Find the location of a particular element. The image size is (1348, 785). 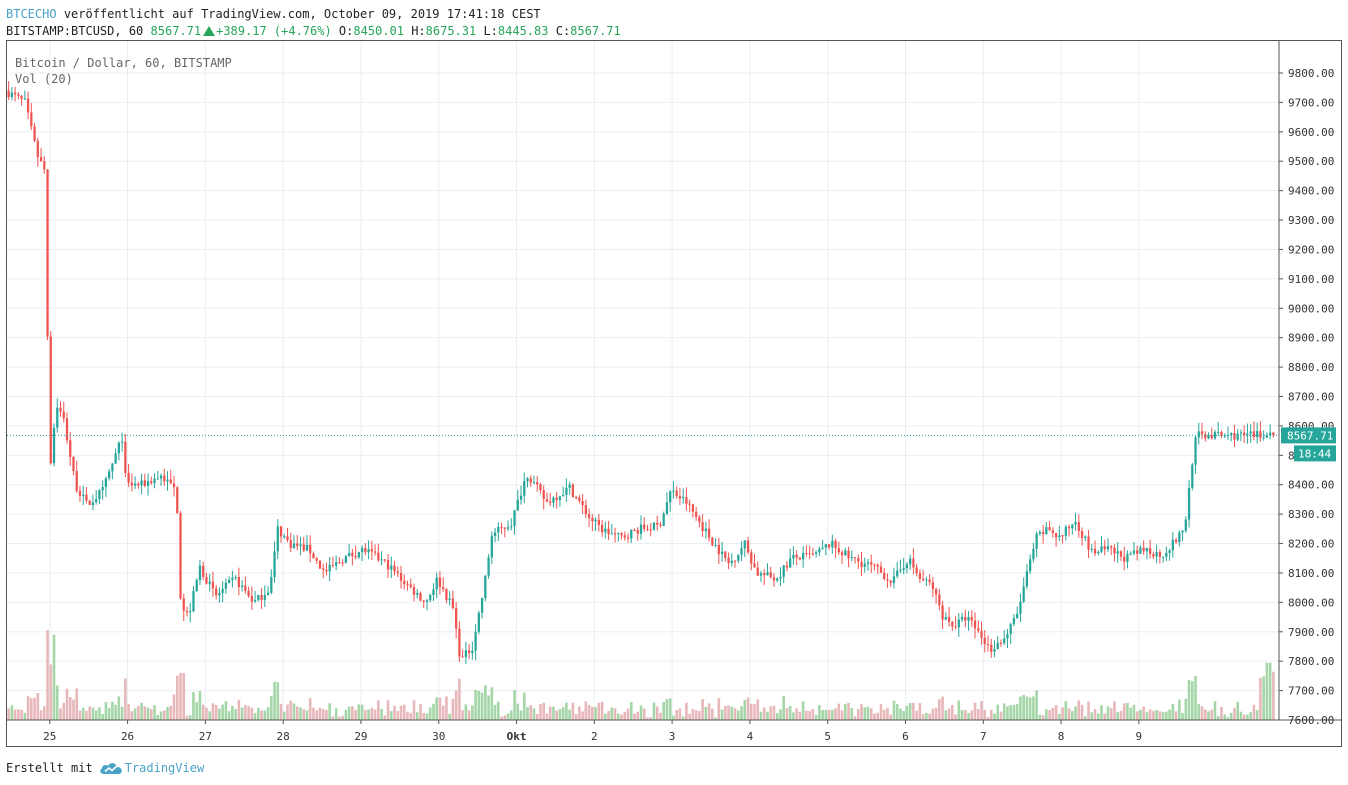

high-label: H: is located at coordinates (418, 31).